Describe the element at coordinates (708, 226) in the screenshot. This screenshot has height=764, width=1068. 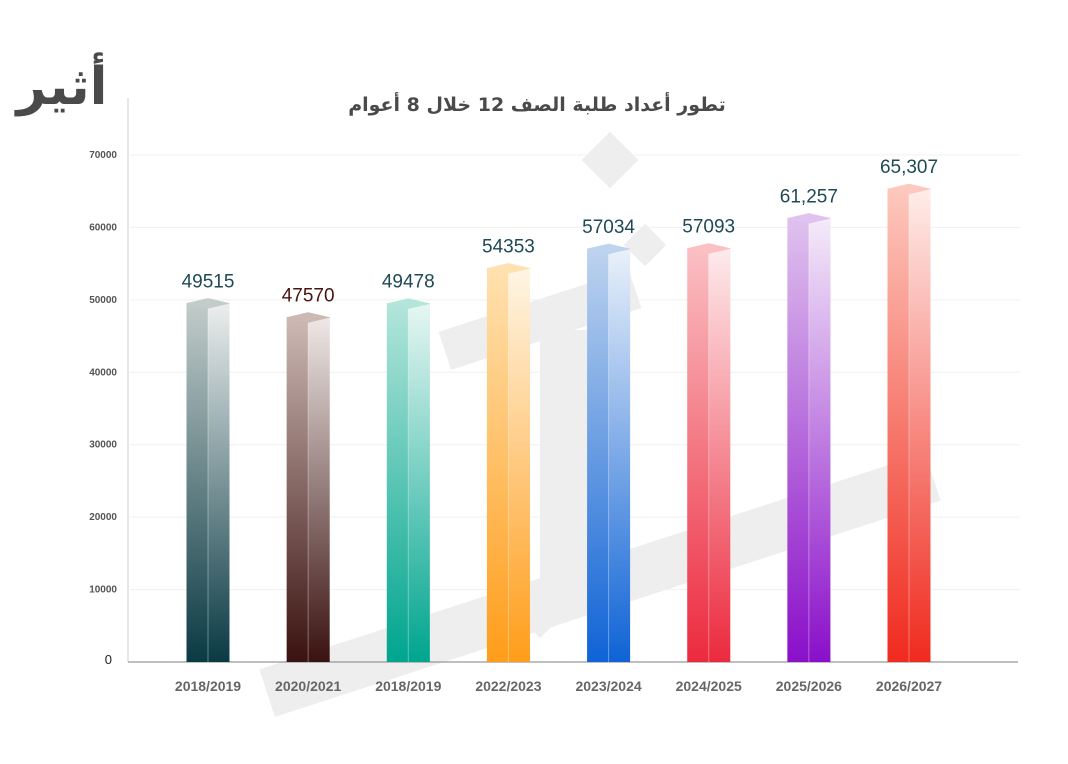
I see `value-label: 57093` at that location.